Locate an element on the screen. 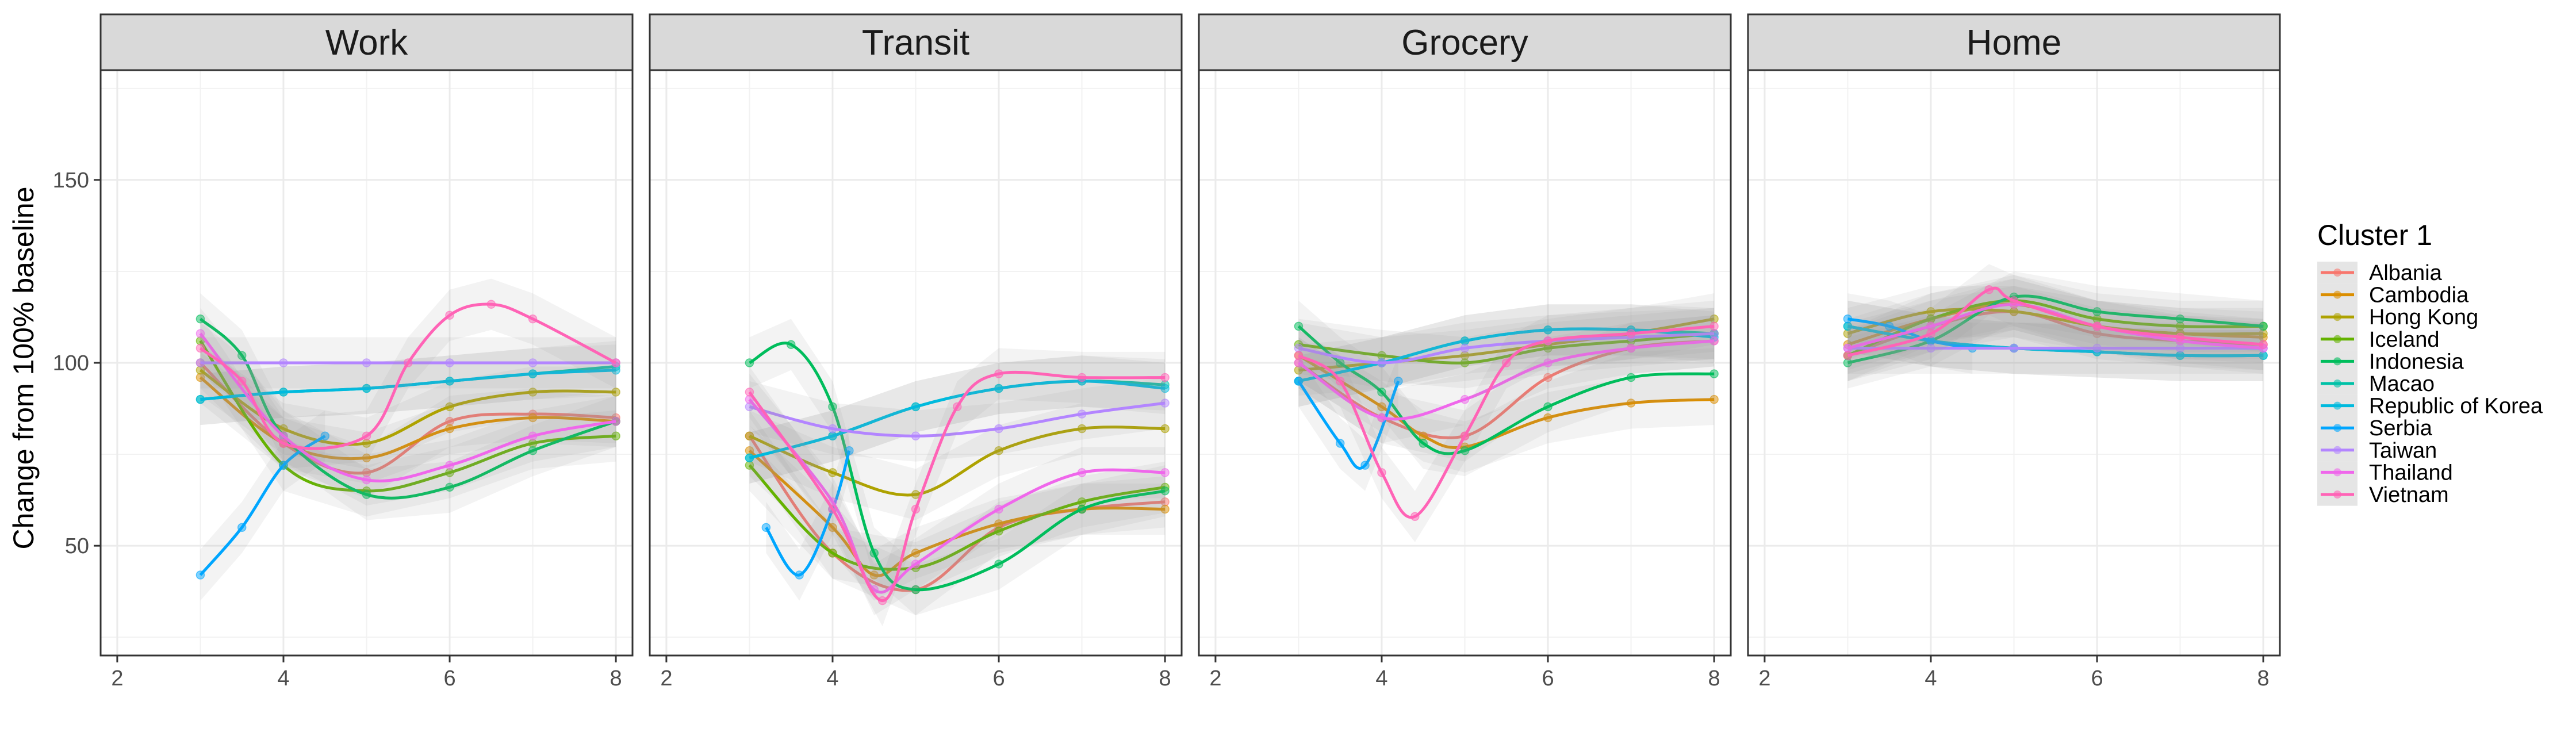 This screenshot has width=2576, height=736. legend-entry-cambodia: Cambodia is located at coordinates (2393, 295).